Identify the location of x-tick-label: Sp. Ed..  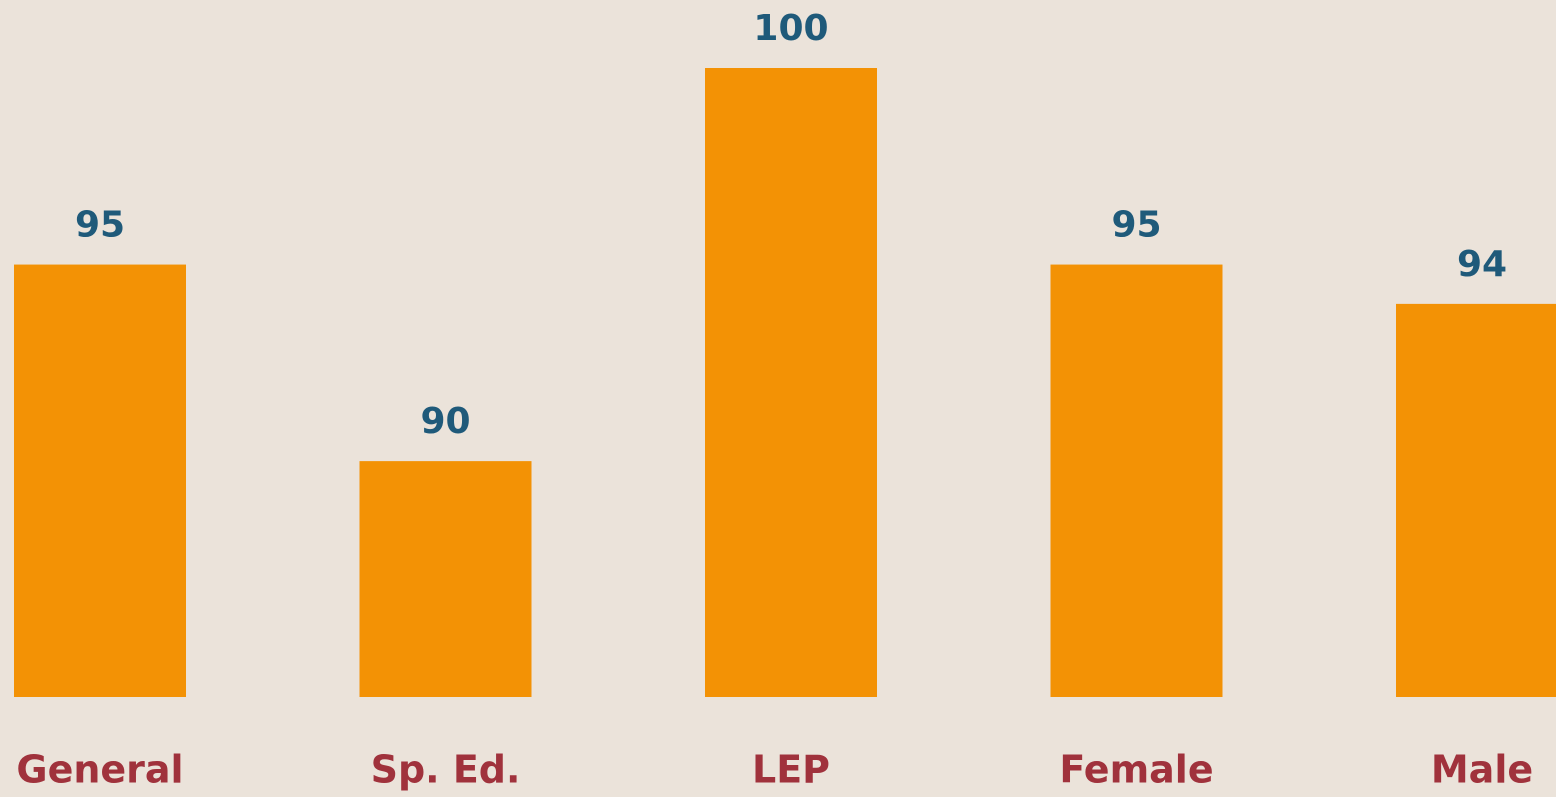
(446, 770).